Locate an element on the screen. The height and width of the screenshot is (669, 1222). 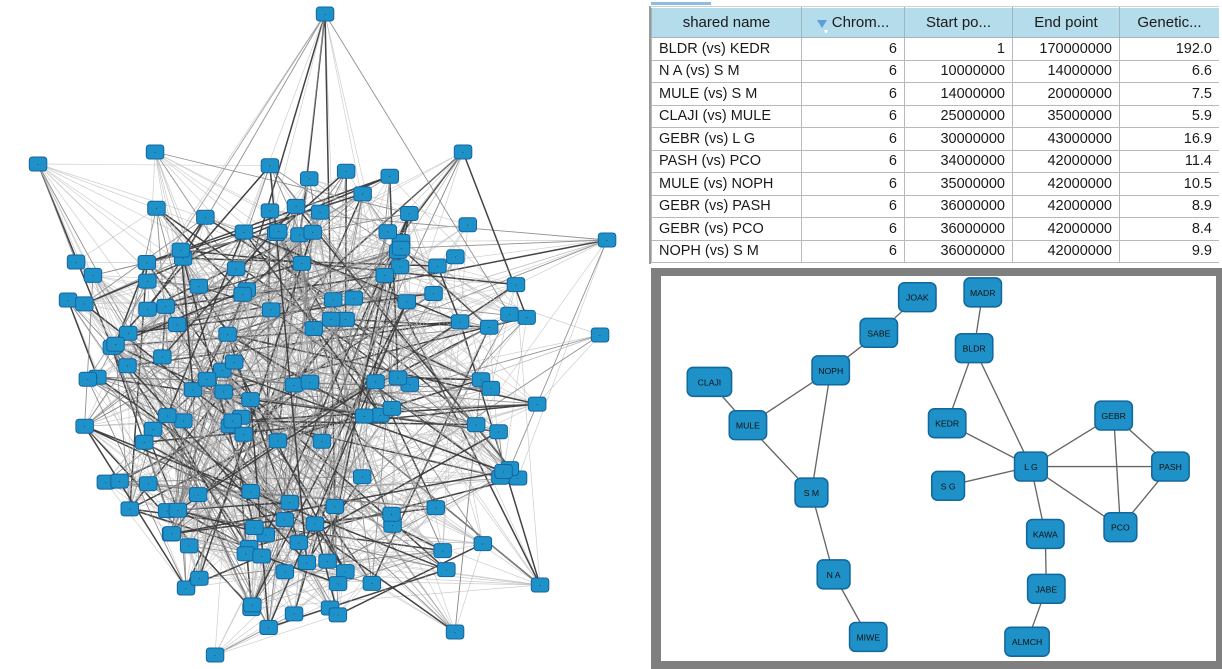
table-row: PASH (vs) PCO 6 34000000 42000000 11.4 is located at coordinates (935, 161).